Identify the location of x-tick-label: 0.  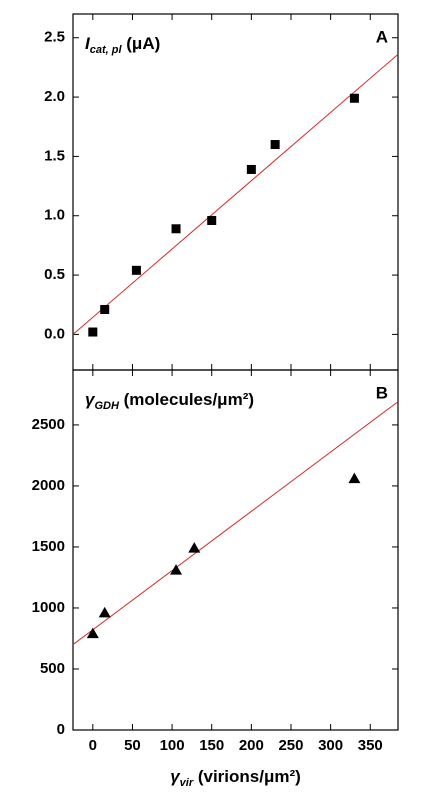
(93, 745).